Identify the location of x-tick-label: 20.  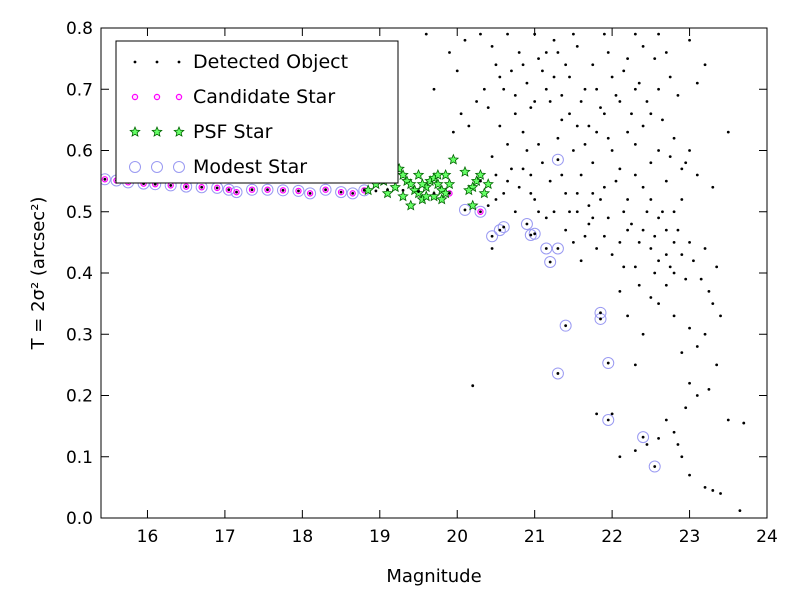
(457, 537).